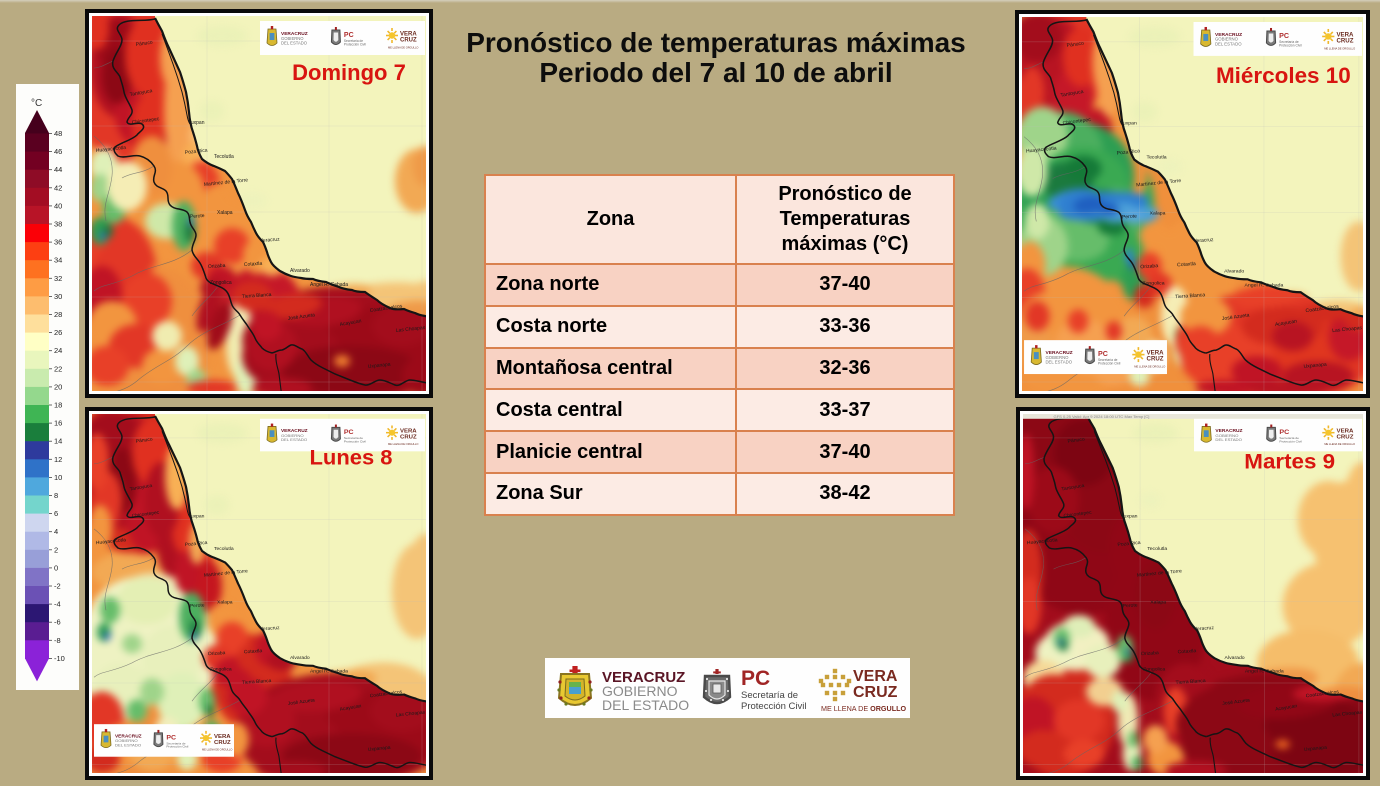 The height and width of the screenshot is (786, 1380). Describe the element at coordinates (349, 72) in the screenshot. I see `svg-text: Domingo 7` at that location.